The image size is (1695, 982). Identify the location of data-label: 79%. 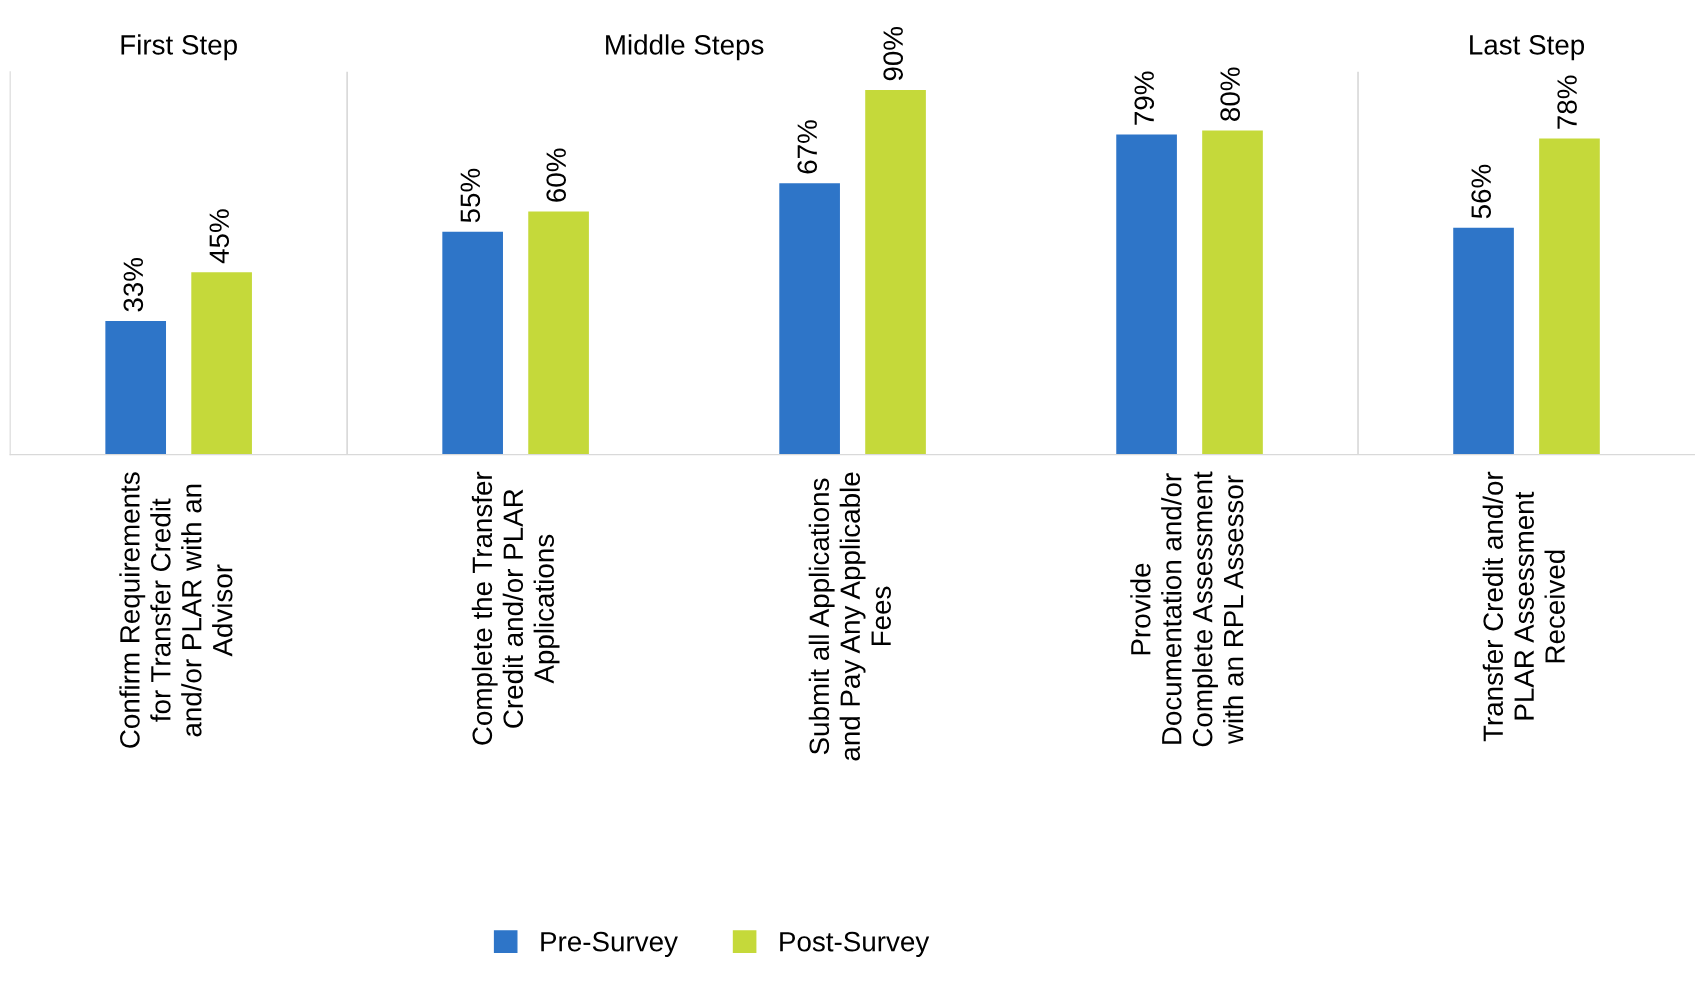
(1144, 98).